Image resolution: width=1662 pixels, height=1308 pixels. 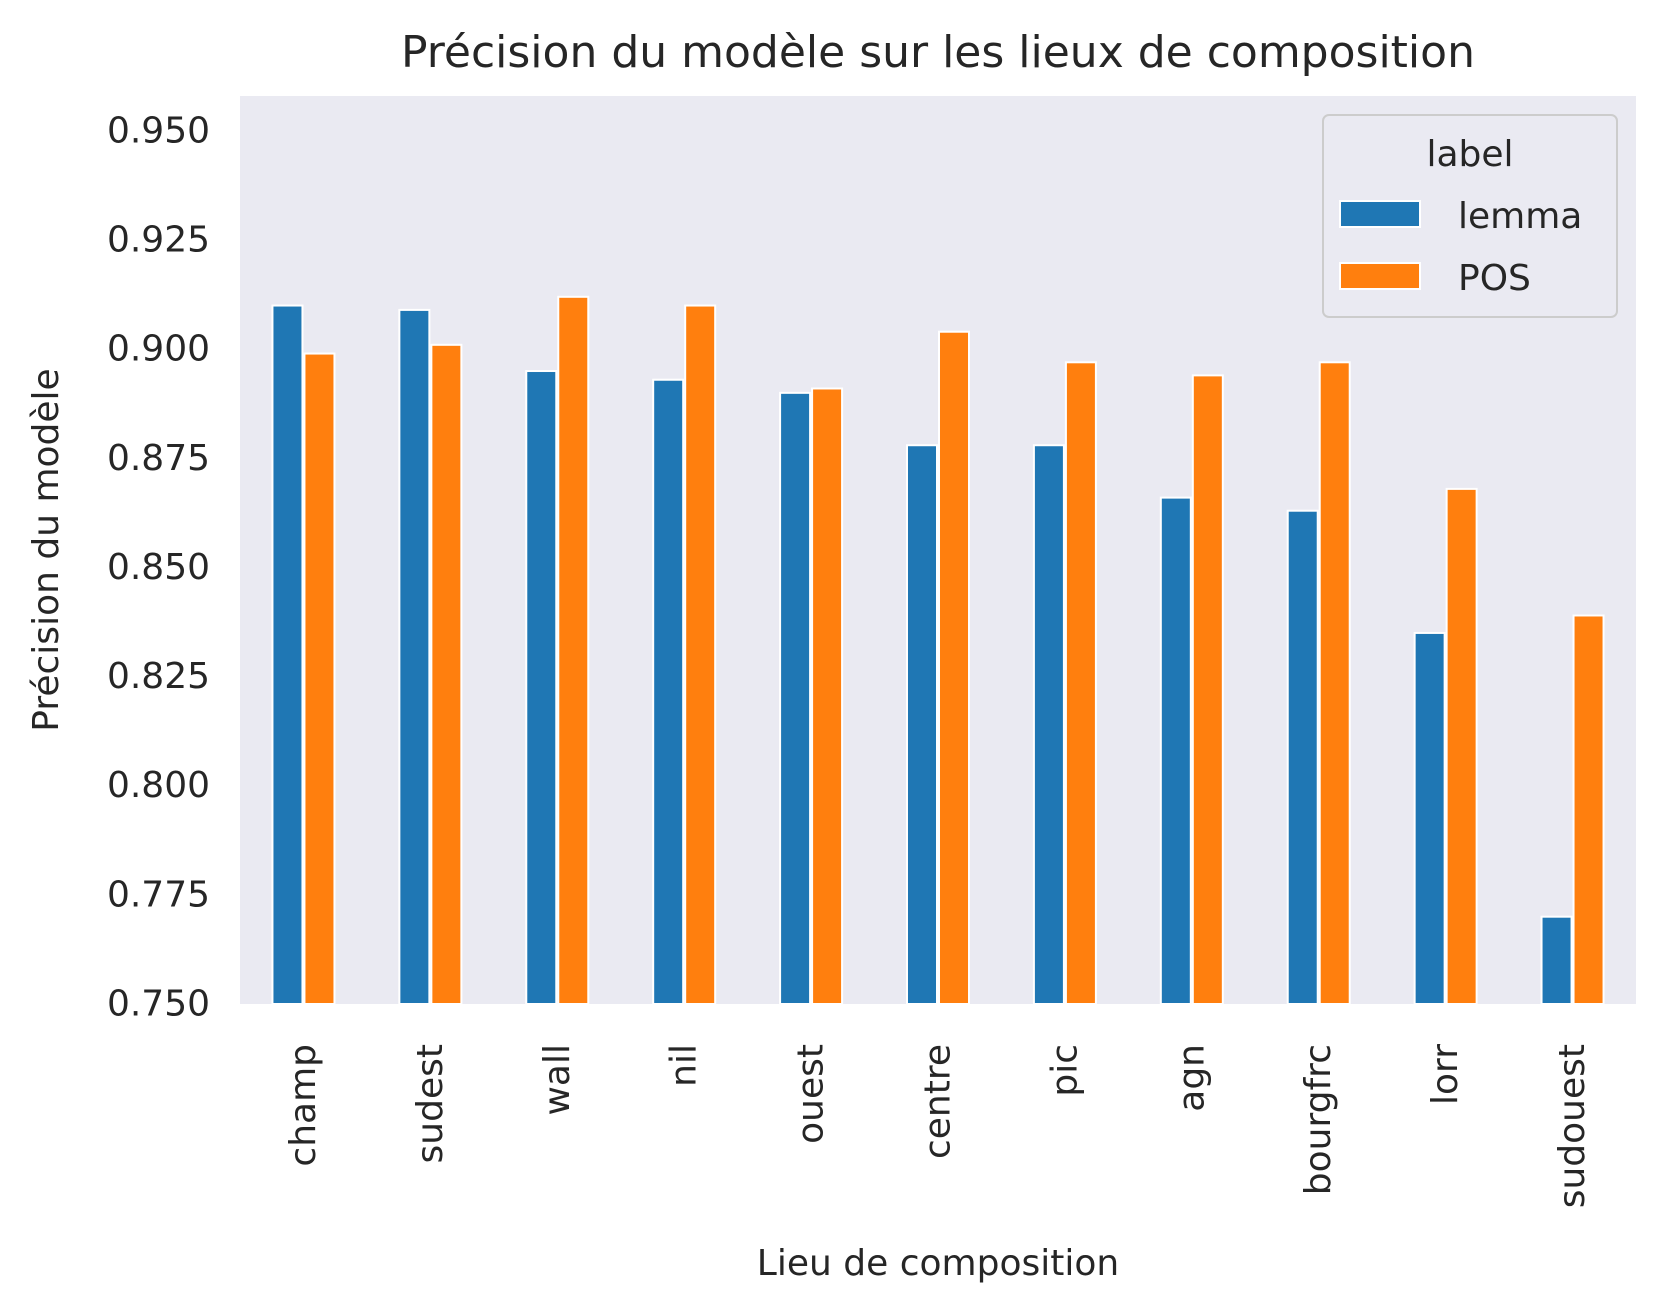 I want to click on legend-swatch-pos, so click(x=1380, y=276).